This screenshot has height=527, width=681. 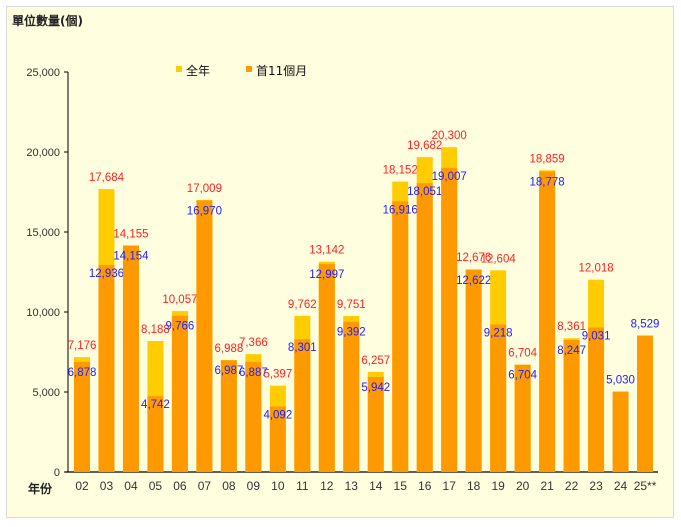 What do you see at coordinates (375, 388) in the screenshot?
I see `data-label-first-11-months: 5,942` at bounding box center [375, 388].